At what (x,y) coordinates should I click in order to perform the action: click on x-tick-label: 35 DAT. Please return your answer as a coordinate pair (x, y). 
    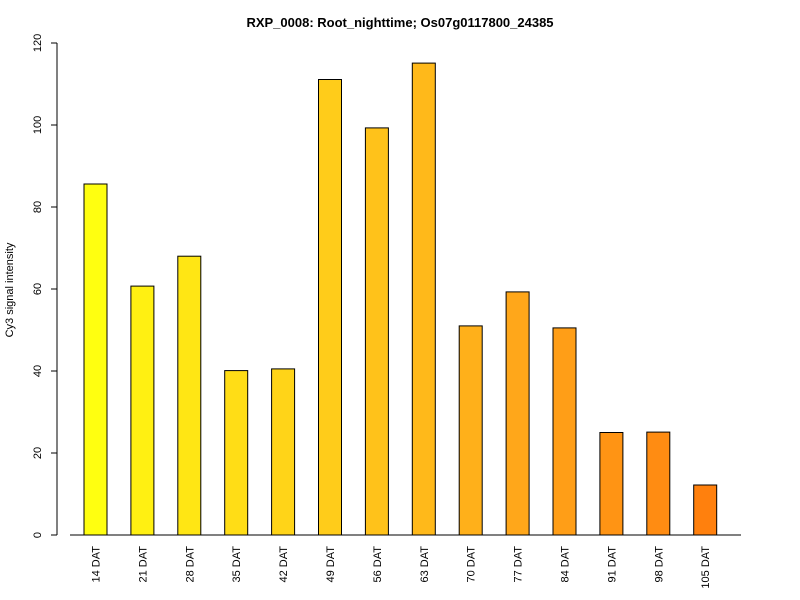
    Looking at the image, I should click on (237, 564).